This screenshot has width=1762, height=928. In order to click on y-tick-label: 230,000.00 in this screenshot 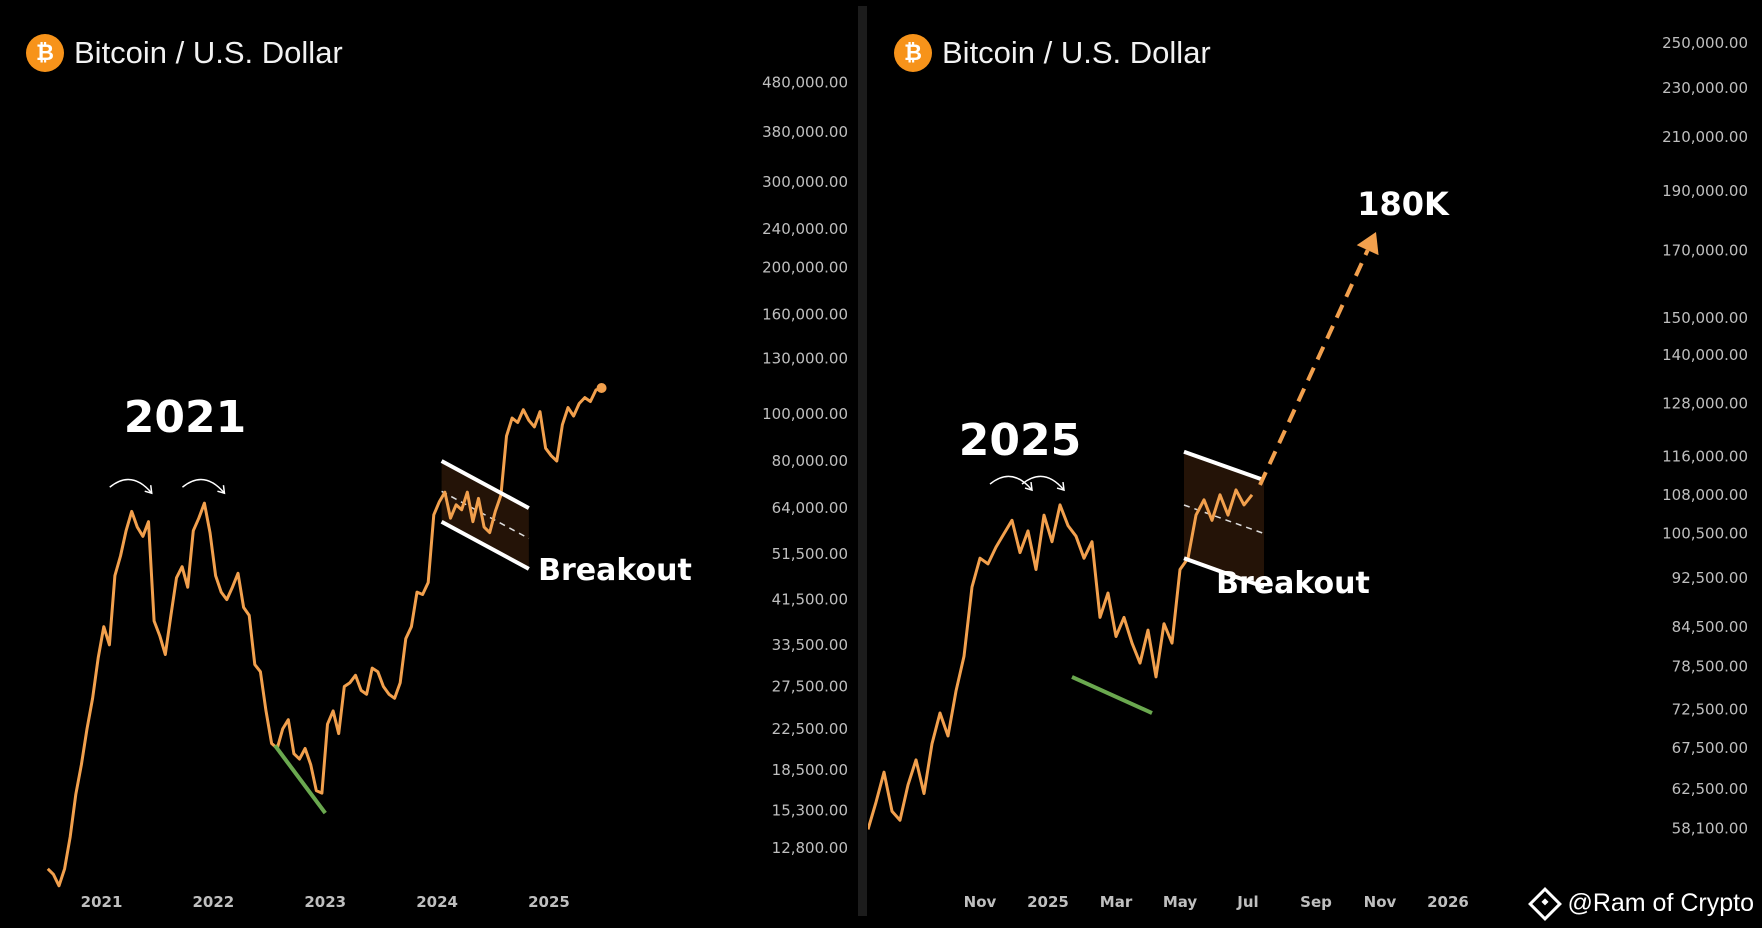, I will do `click(1705, 88)`.